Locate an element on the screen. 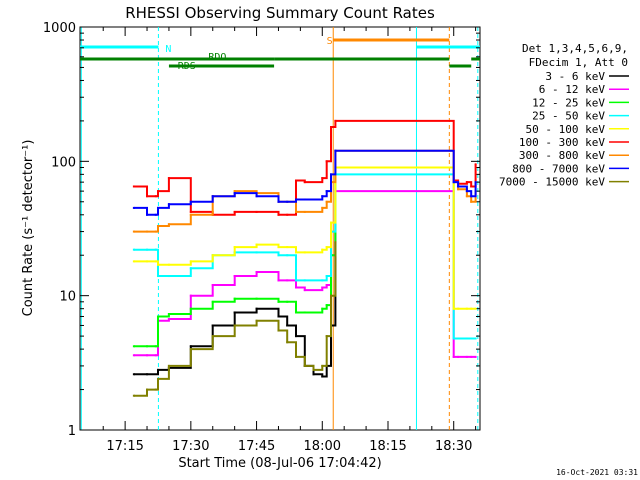 This screenshot has height=480, width=640. x-tick-label: 18:30 is located at coordinates (453, 446).